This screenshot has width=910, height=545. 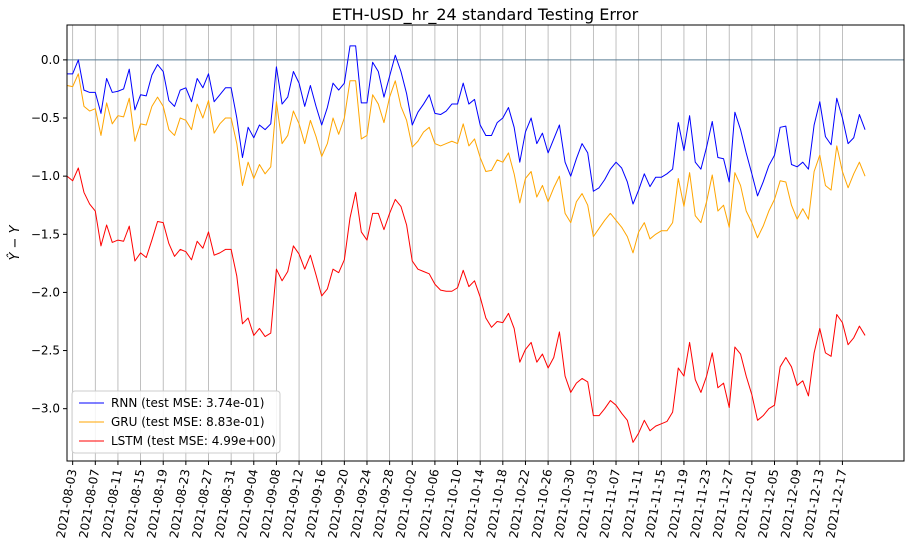 I want to click on x-tick-label: 2021-11-11, so click(x=633, y=503).